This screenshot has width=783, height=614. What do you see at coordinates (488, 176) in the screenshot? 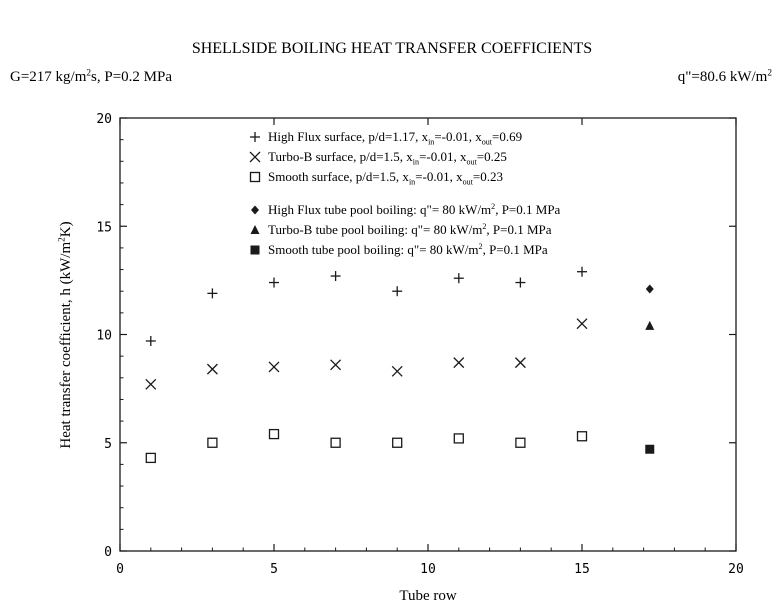
I see `text-segment: =0.23` at bounding box center [488, 176].